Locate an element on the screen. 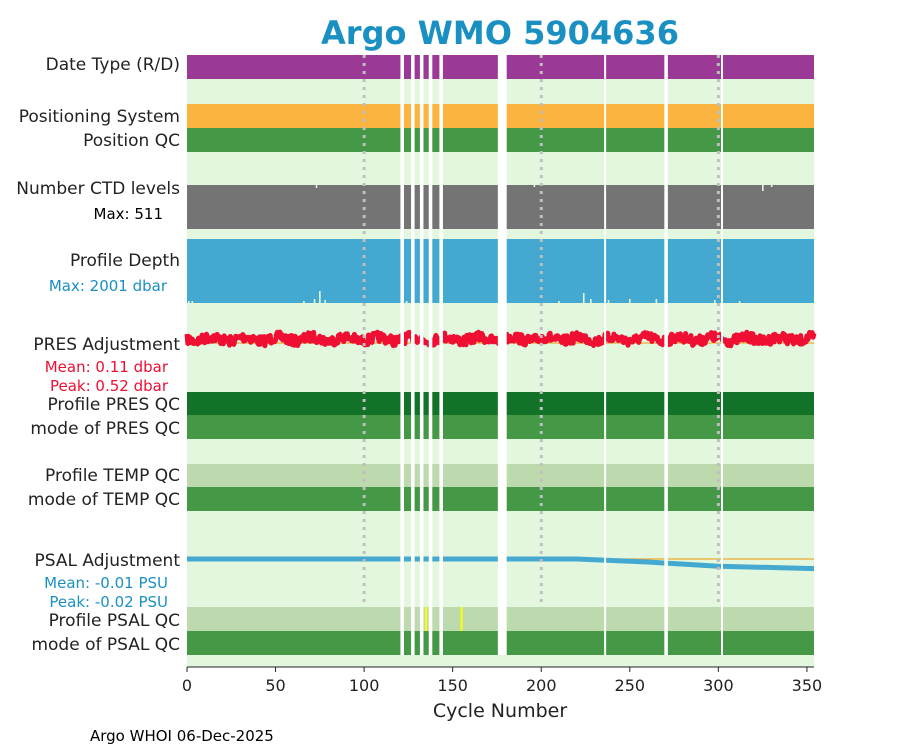 Image resolution: width=900 pixels, height=750 pixels. label-pres-adjustment: PRES Adjustment is located at coordinates (106, 345).